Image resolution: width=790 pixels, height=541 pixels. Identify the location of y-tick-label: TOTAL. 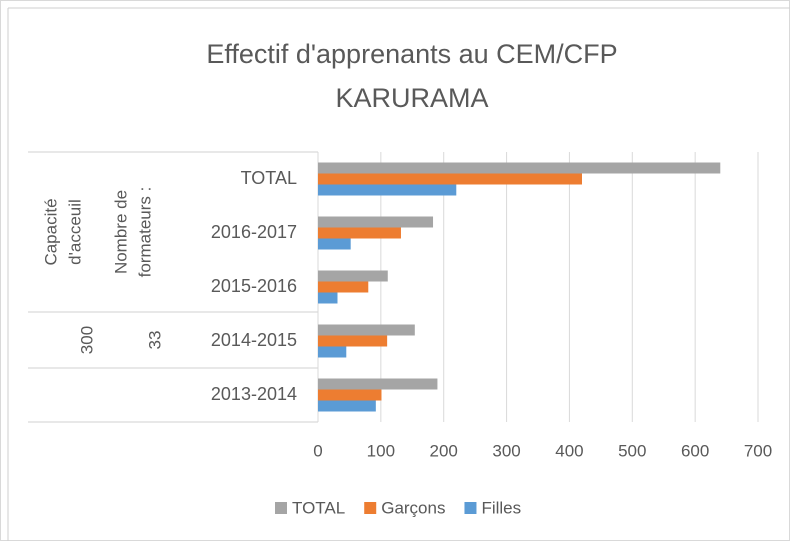
(269, 178).